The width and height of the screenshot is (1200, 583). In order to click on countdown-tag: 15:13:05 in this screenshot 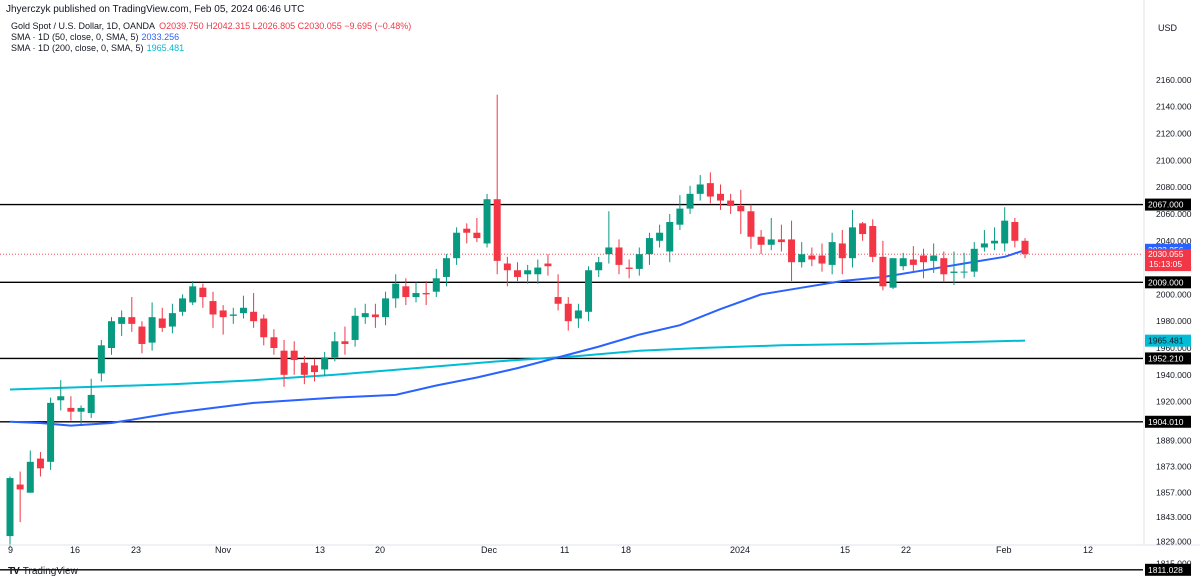, I will do `click(1165, 264)`.